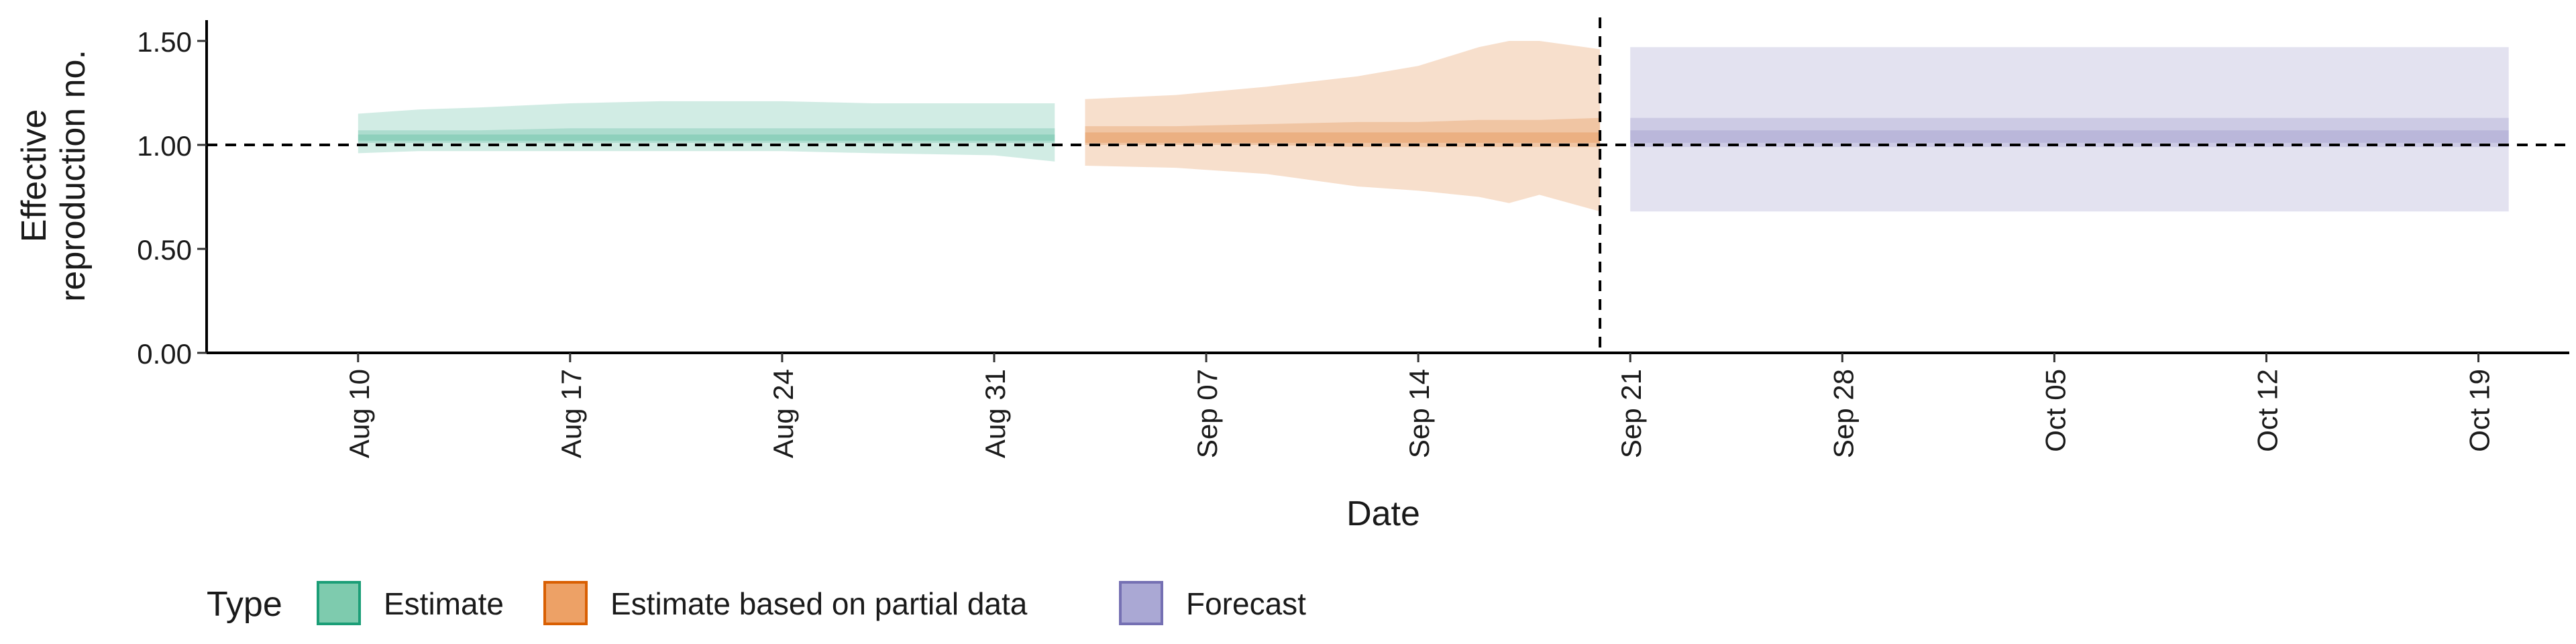  What do you see at coordinates (164, 146) in the screenshot?
I see `y-tick-label: 1.00` at bounding box center [164, 146].